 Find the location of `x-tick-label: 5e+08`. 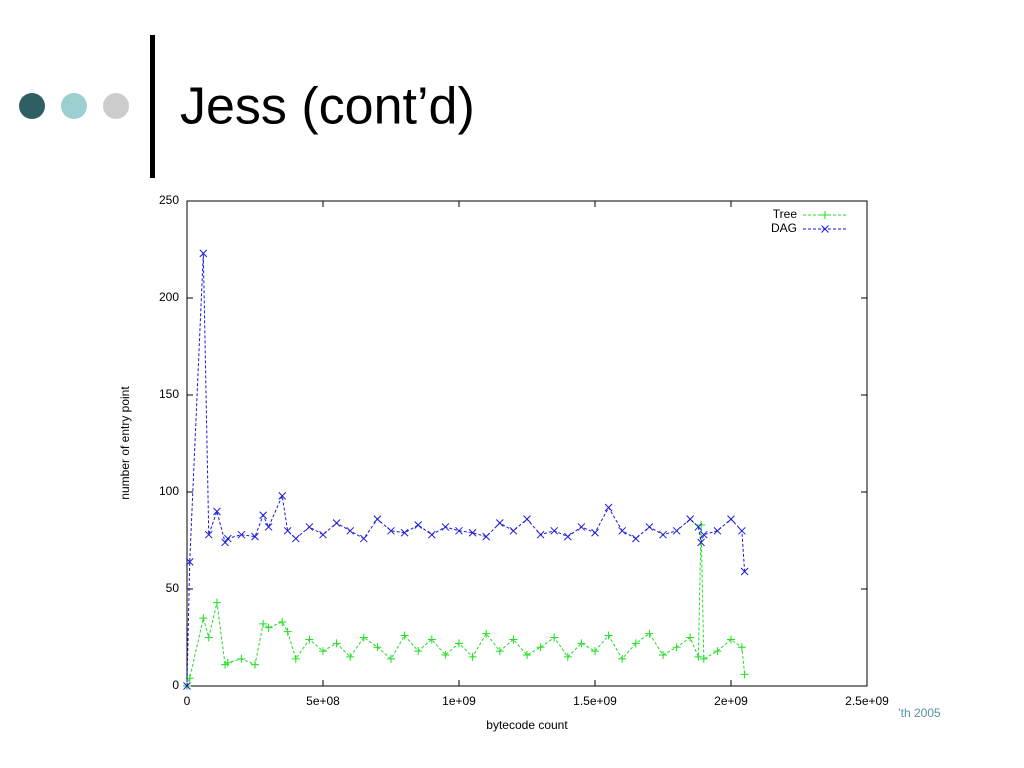

x-tick-label: 5e+08 is located at coordinates (323, 701).